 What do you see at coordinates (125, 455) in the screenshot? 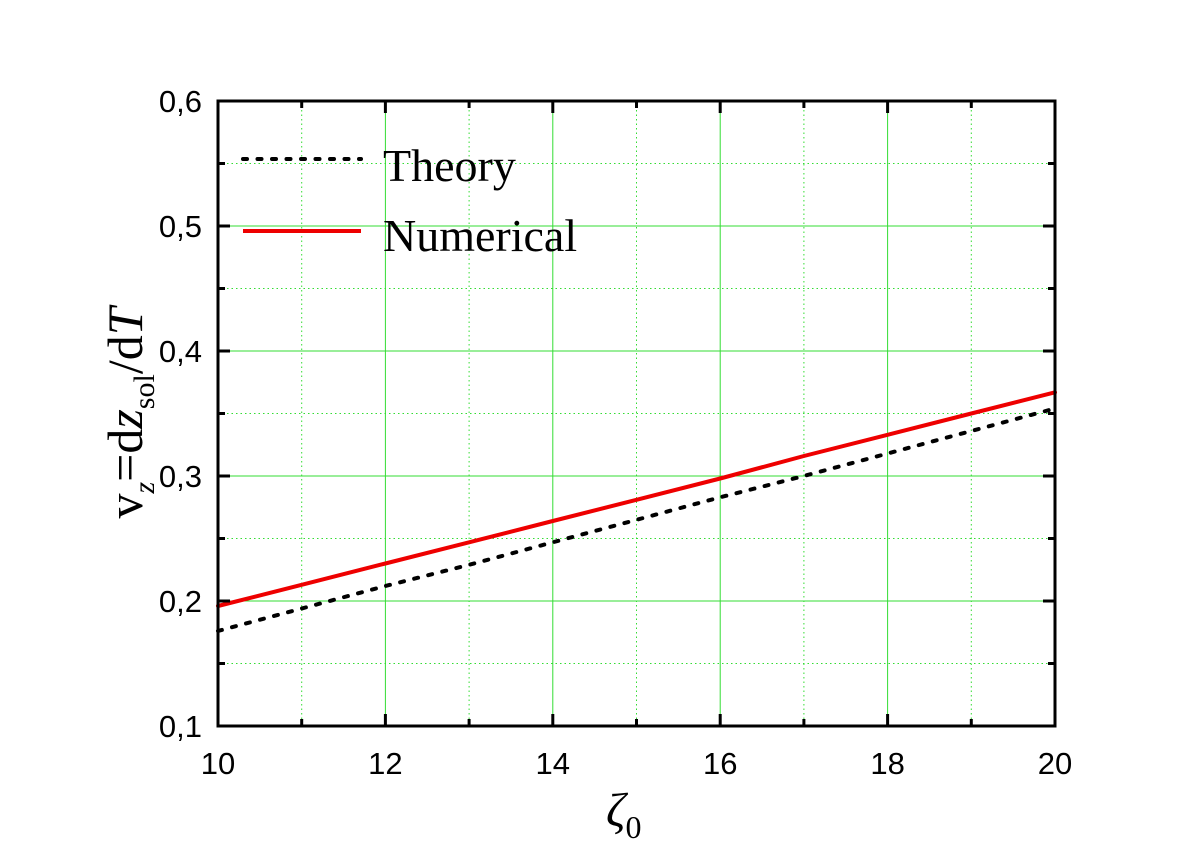
I see `y-title-eq-d: =d` at bounding box center [125, 455].